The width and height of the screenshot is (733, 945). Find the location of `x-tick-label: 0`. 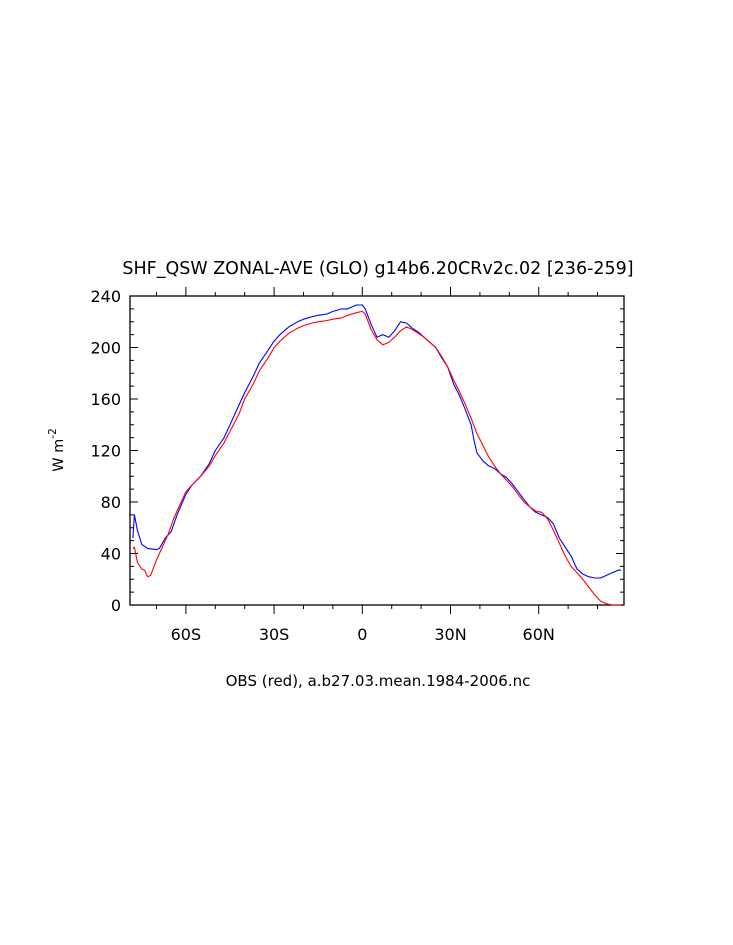

x-tick-label: 0 is located at coordinates (362, 634).